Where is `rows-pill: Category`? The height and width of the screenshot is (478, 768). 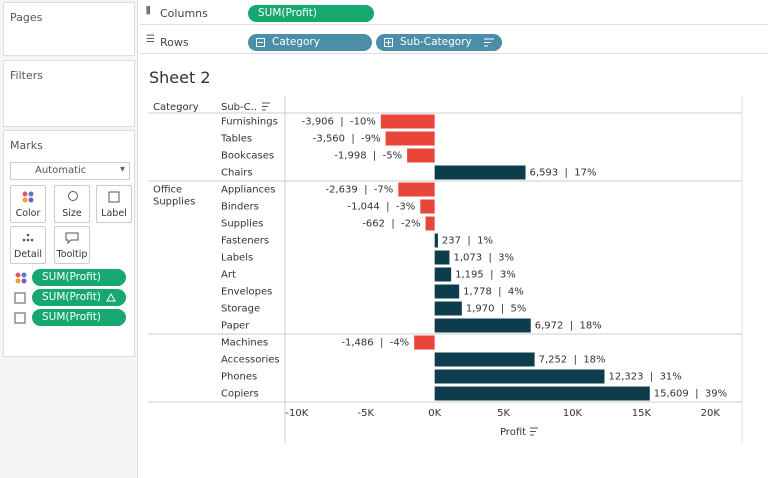
rows-pill: Category is located at coordinates (310, 42).